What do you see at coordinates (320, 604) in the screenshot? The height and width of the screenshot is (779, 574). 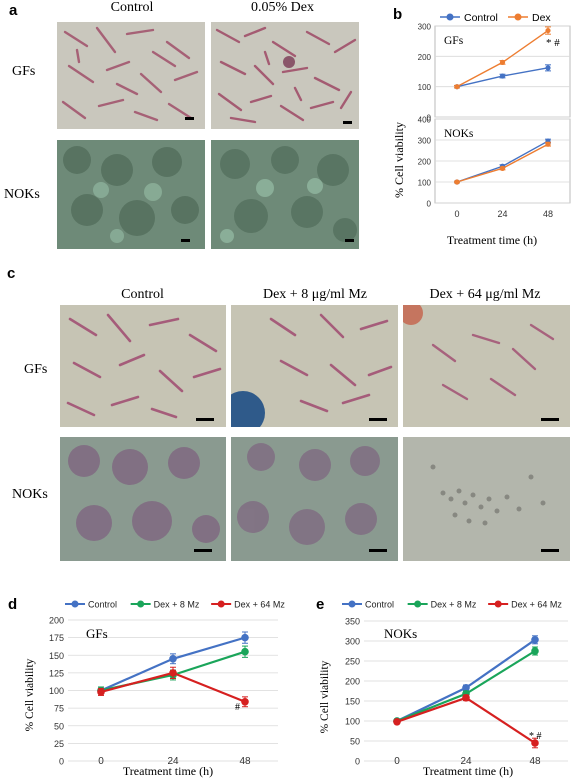 I see `panel-label-e: e` at bounding box center [320, 604].